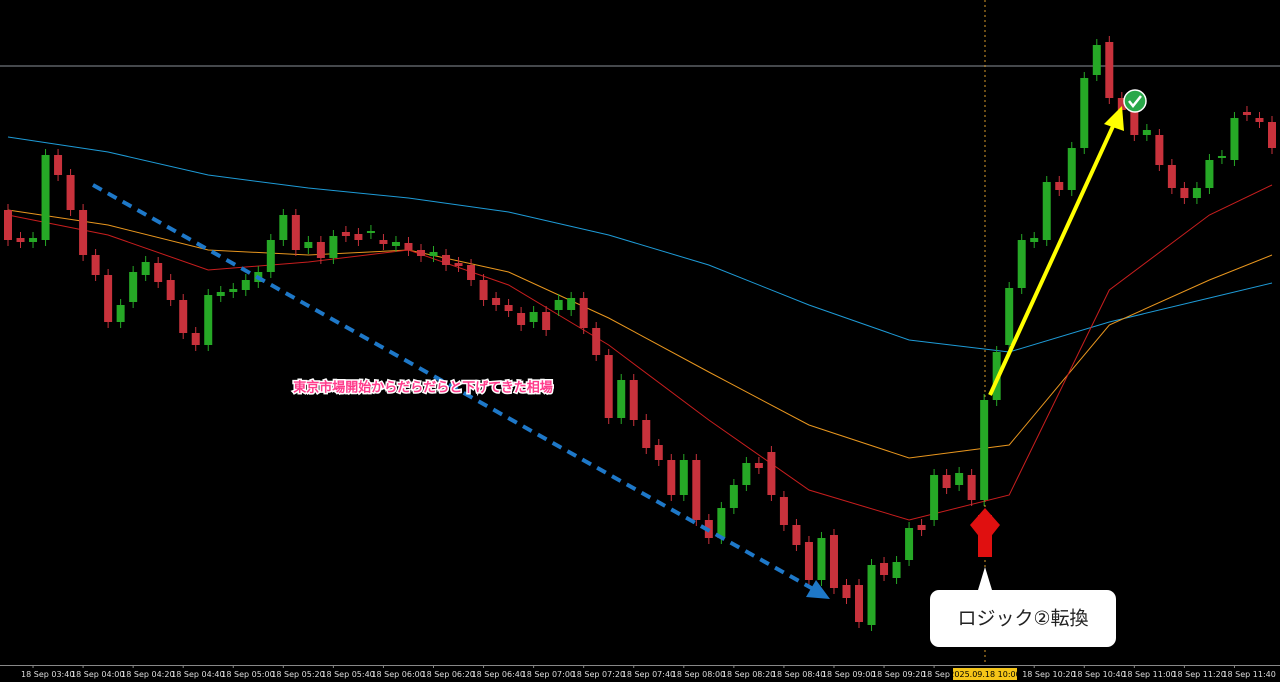 This screenshot has width=1280, height=682. Describe the element at coordinates (898, 674) in the screenshot. I see `x-tick-label: 18 Sep 09:20` at that location.